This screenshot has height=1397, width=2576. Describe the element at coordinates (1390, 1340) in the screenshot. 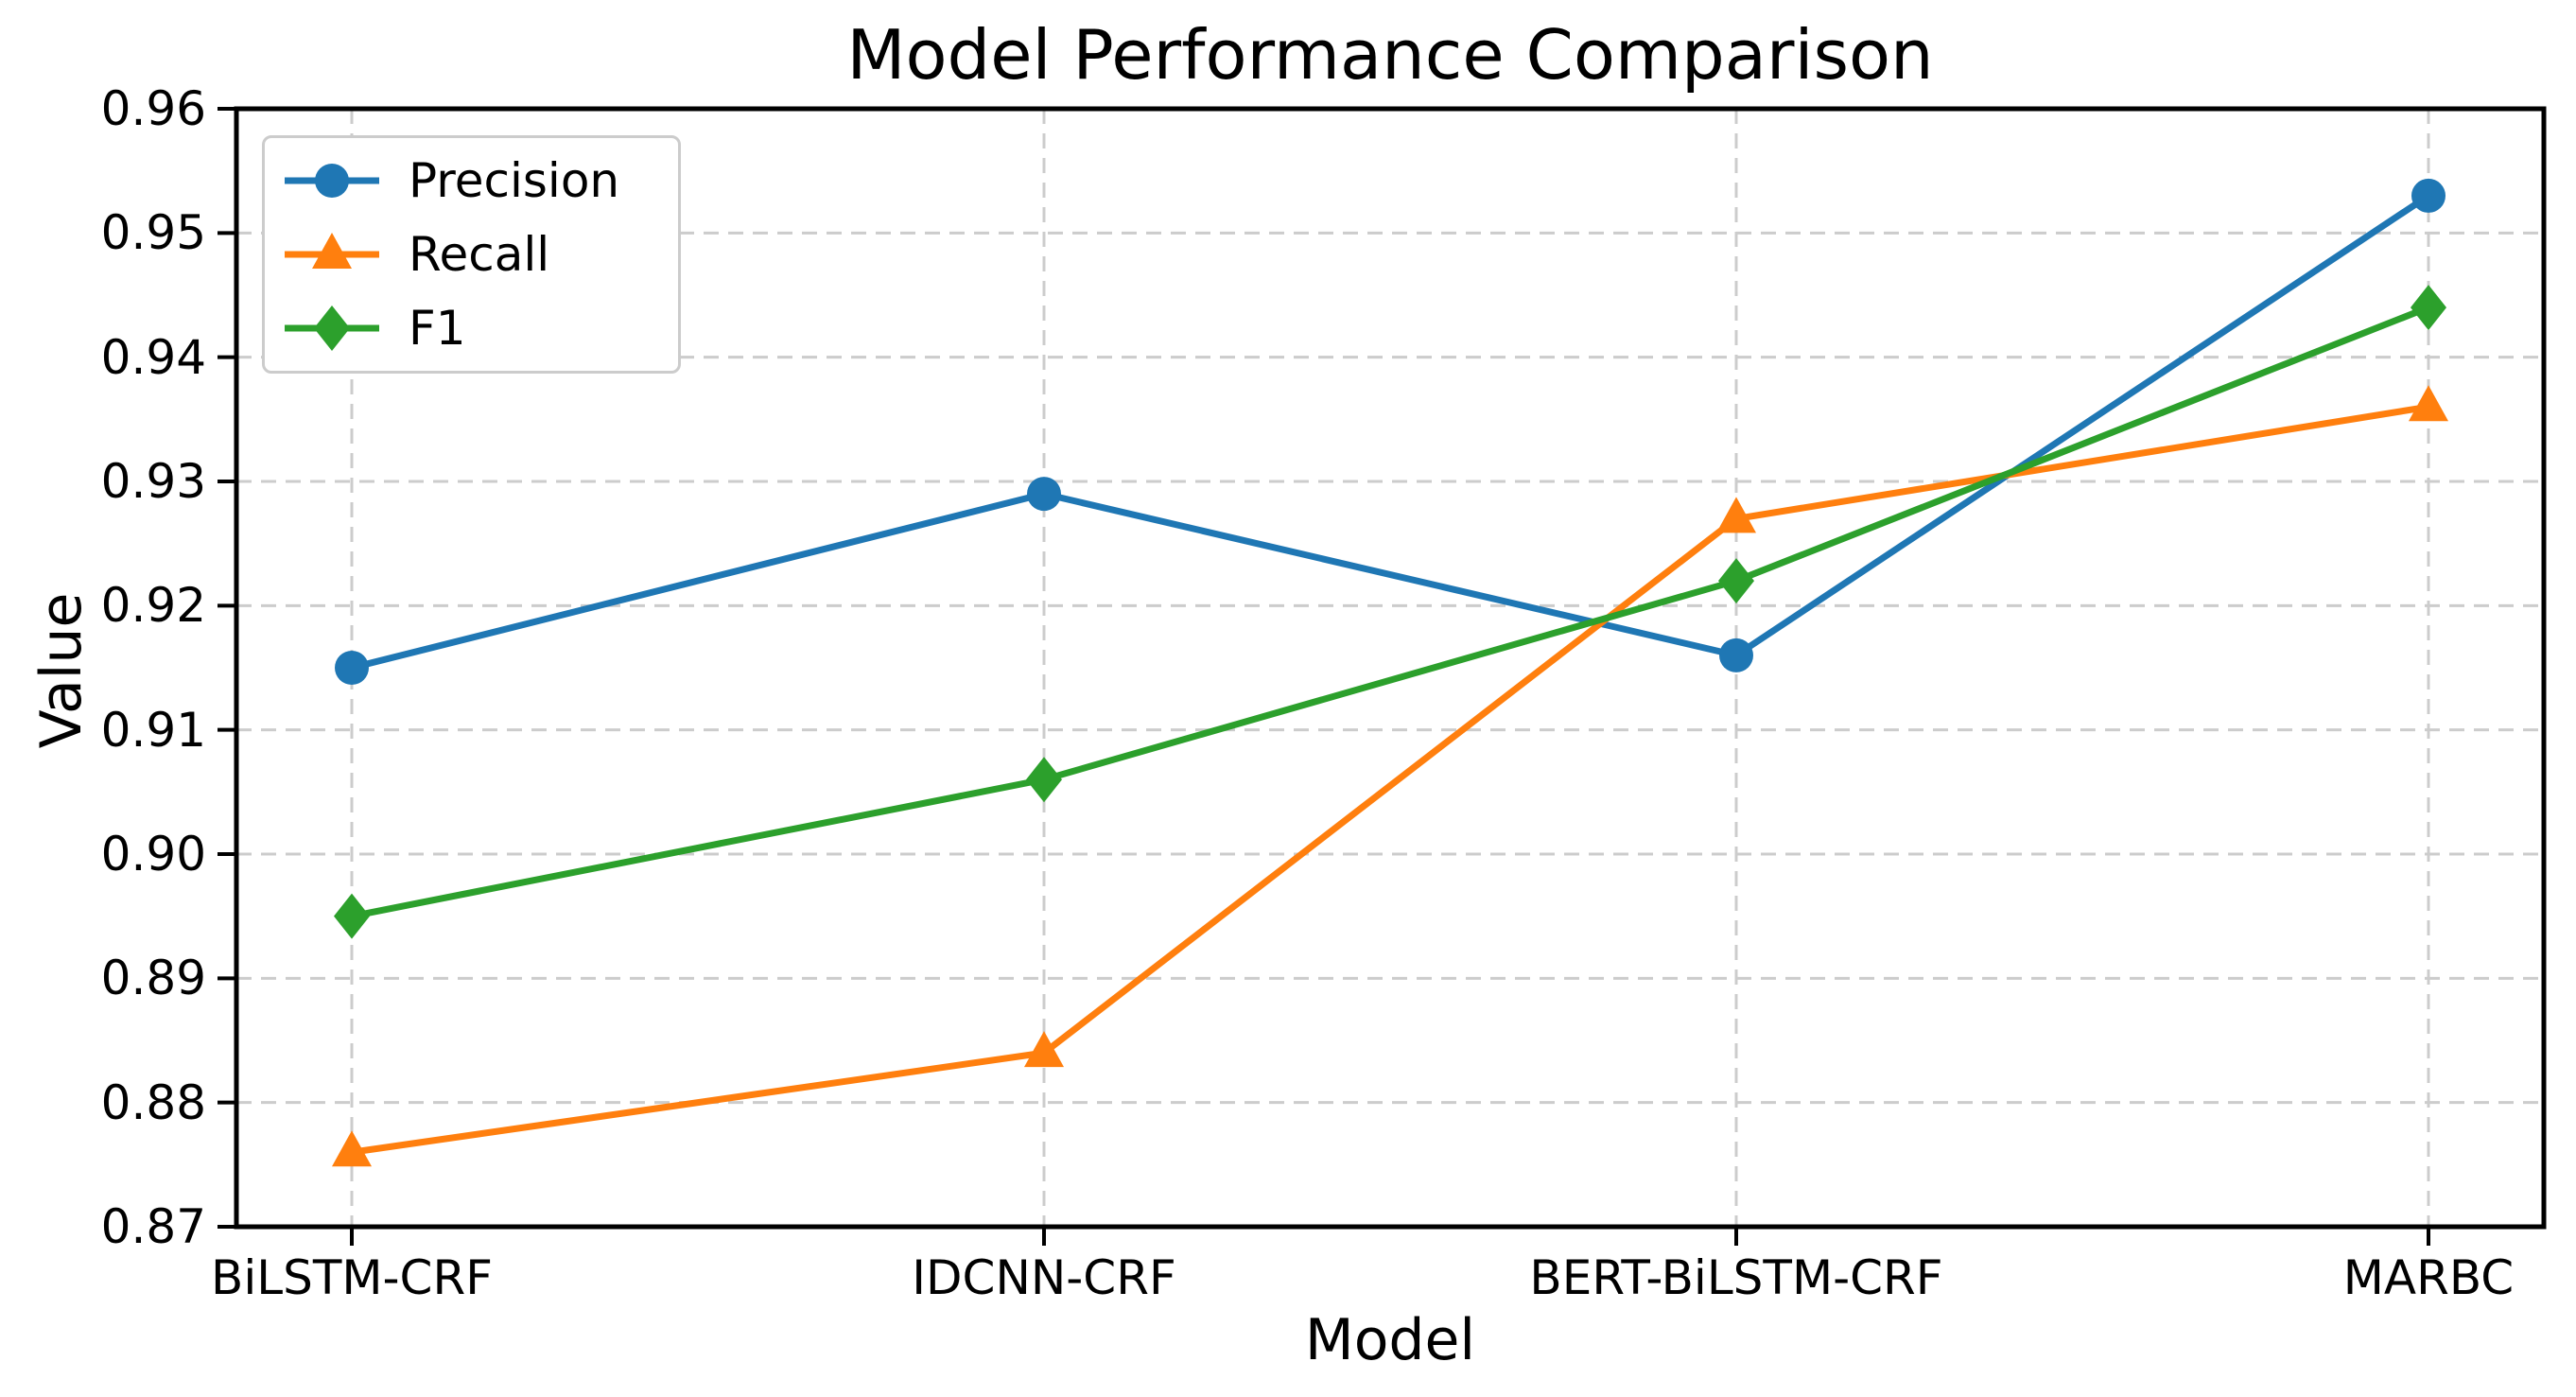

I see `x-axis-label: Model` at that location.